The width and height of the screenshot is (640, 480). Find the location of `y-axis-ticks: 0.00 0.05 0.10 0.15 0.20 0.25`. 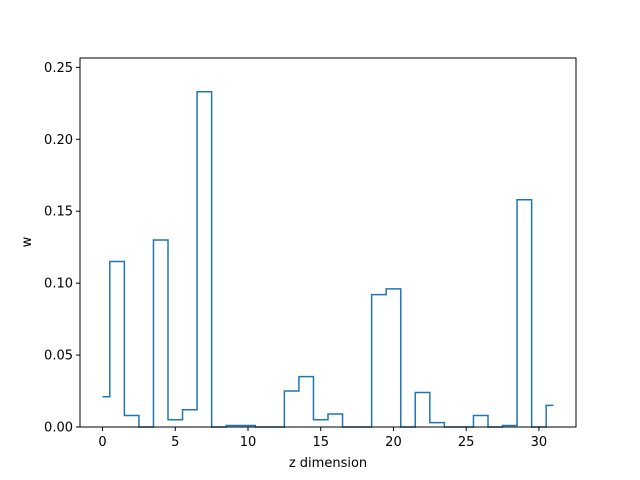

y-axis-ticks: 0.00 0.05 0.10 0.15 0.20 0.25 is located at coordinates (62, 248).